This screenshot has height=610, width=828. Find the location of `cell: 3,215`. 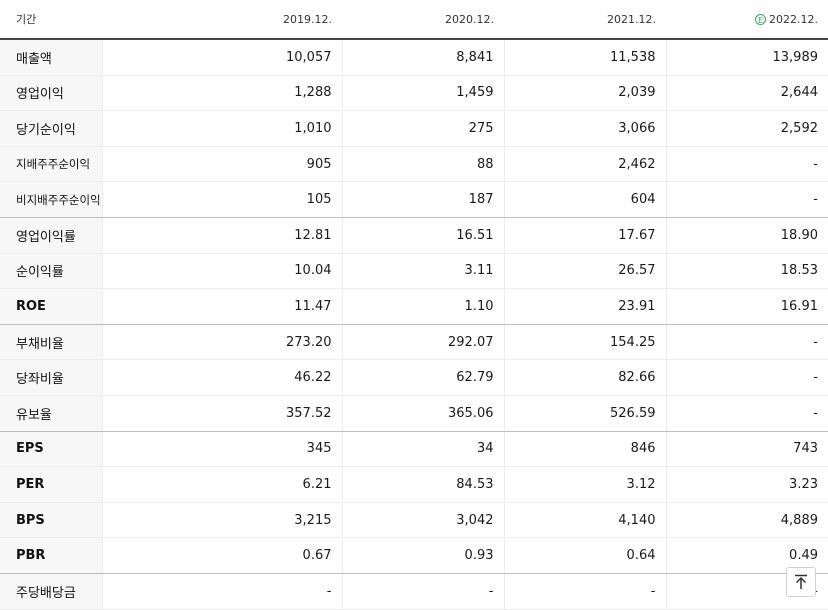

cell: 3,215 is located at coordinates (221, 520).